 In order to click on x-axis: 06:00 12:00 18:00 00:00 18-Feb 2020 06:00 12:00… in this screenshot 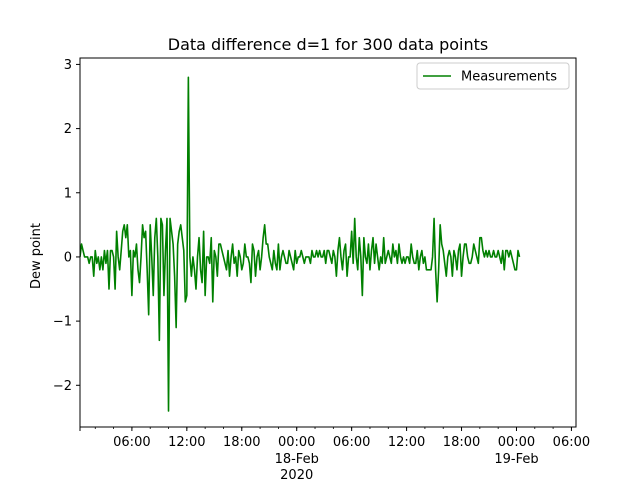, I will do `click(334, 453)`.